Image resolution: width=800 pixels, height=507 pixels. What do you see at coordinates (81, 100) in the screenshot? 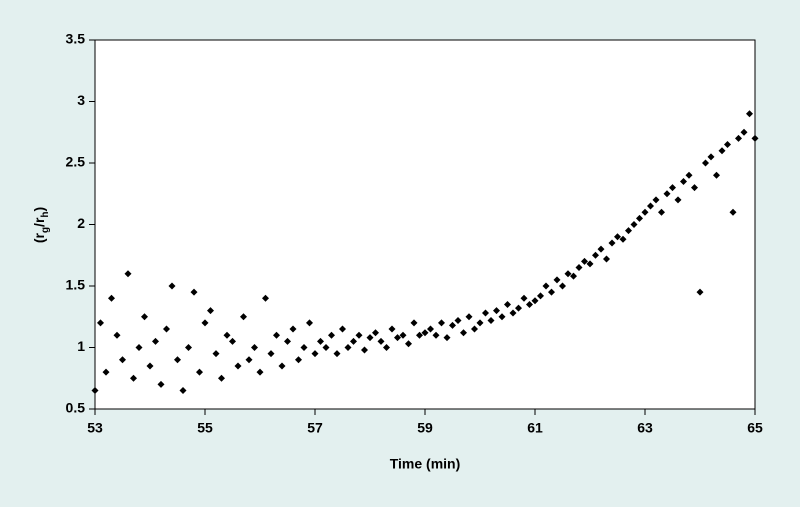
I see `y-tick-label: 3` at bounding box center [81, 100].